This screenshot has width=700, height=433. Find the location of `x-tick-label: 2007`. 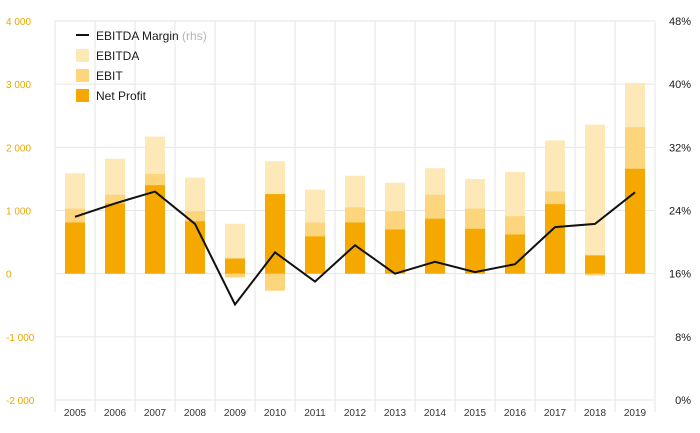

x-tick-label: 2007 is located at coordinates (155, 413).